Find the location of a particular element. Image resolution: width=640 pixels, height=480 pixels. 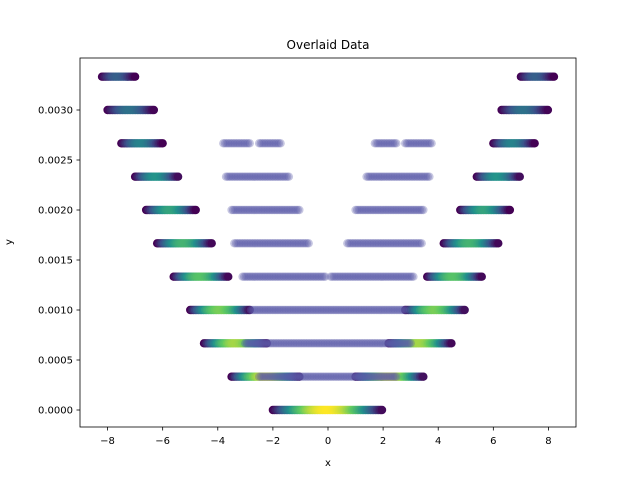

x-tick-label: 0 is located at coordinates (328, 441).